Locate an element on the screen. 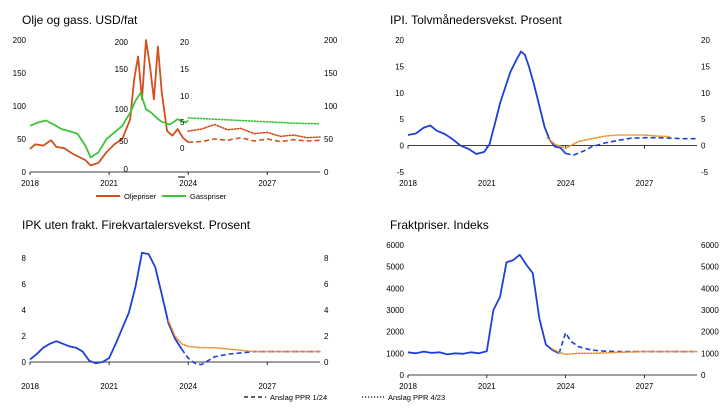 The image size is (722, 412). y-tick-left: 2 is located at coordinates (24, 336).